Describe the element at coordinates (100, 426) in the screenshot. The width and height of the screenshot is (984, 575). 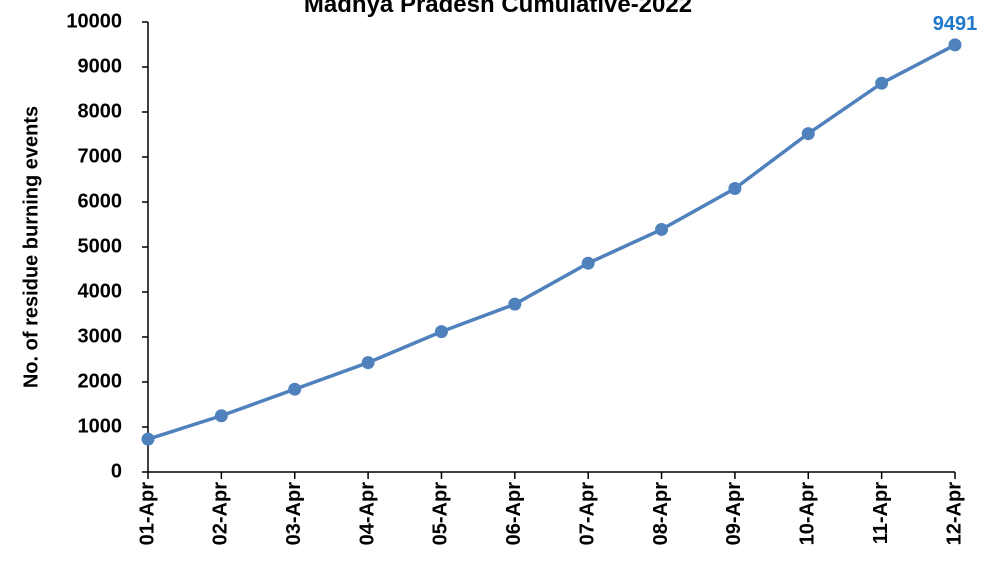
I see `y-tick-label: 1000` at that location.